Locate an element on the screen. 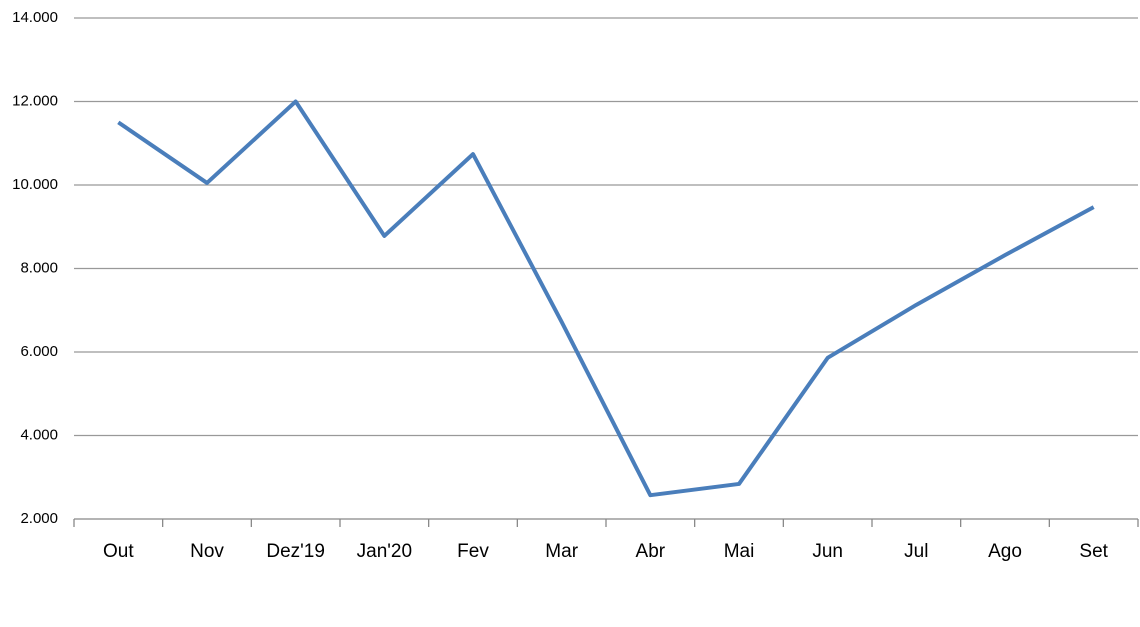 The width and height of the screenshot is (1140, 627). x-tick-label: Mar is located at coordinates (561, 551).